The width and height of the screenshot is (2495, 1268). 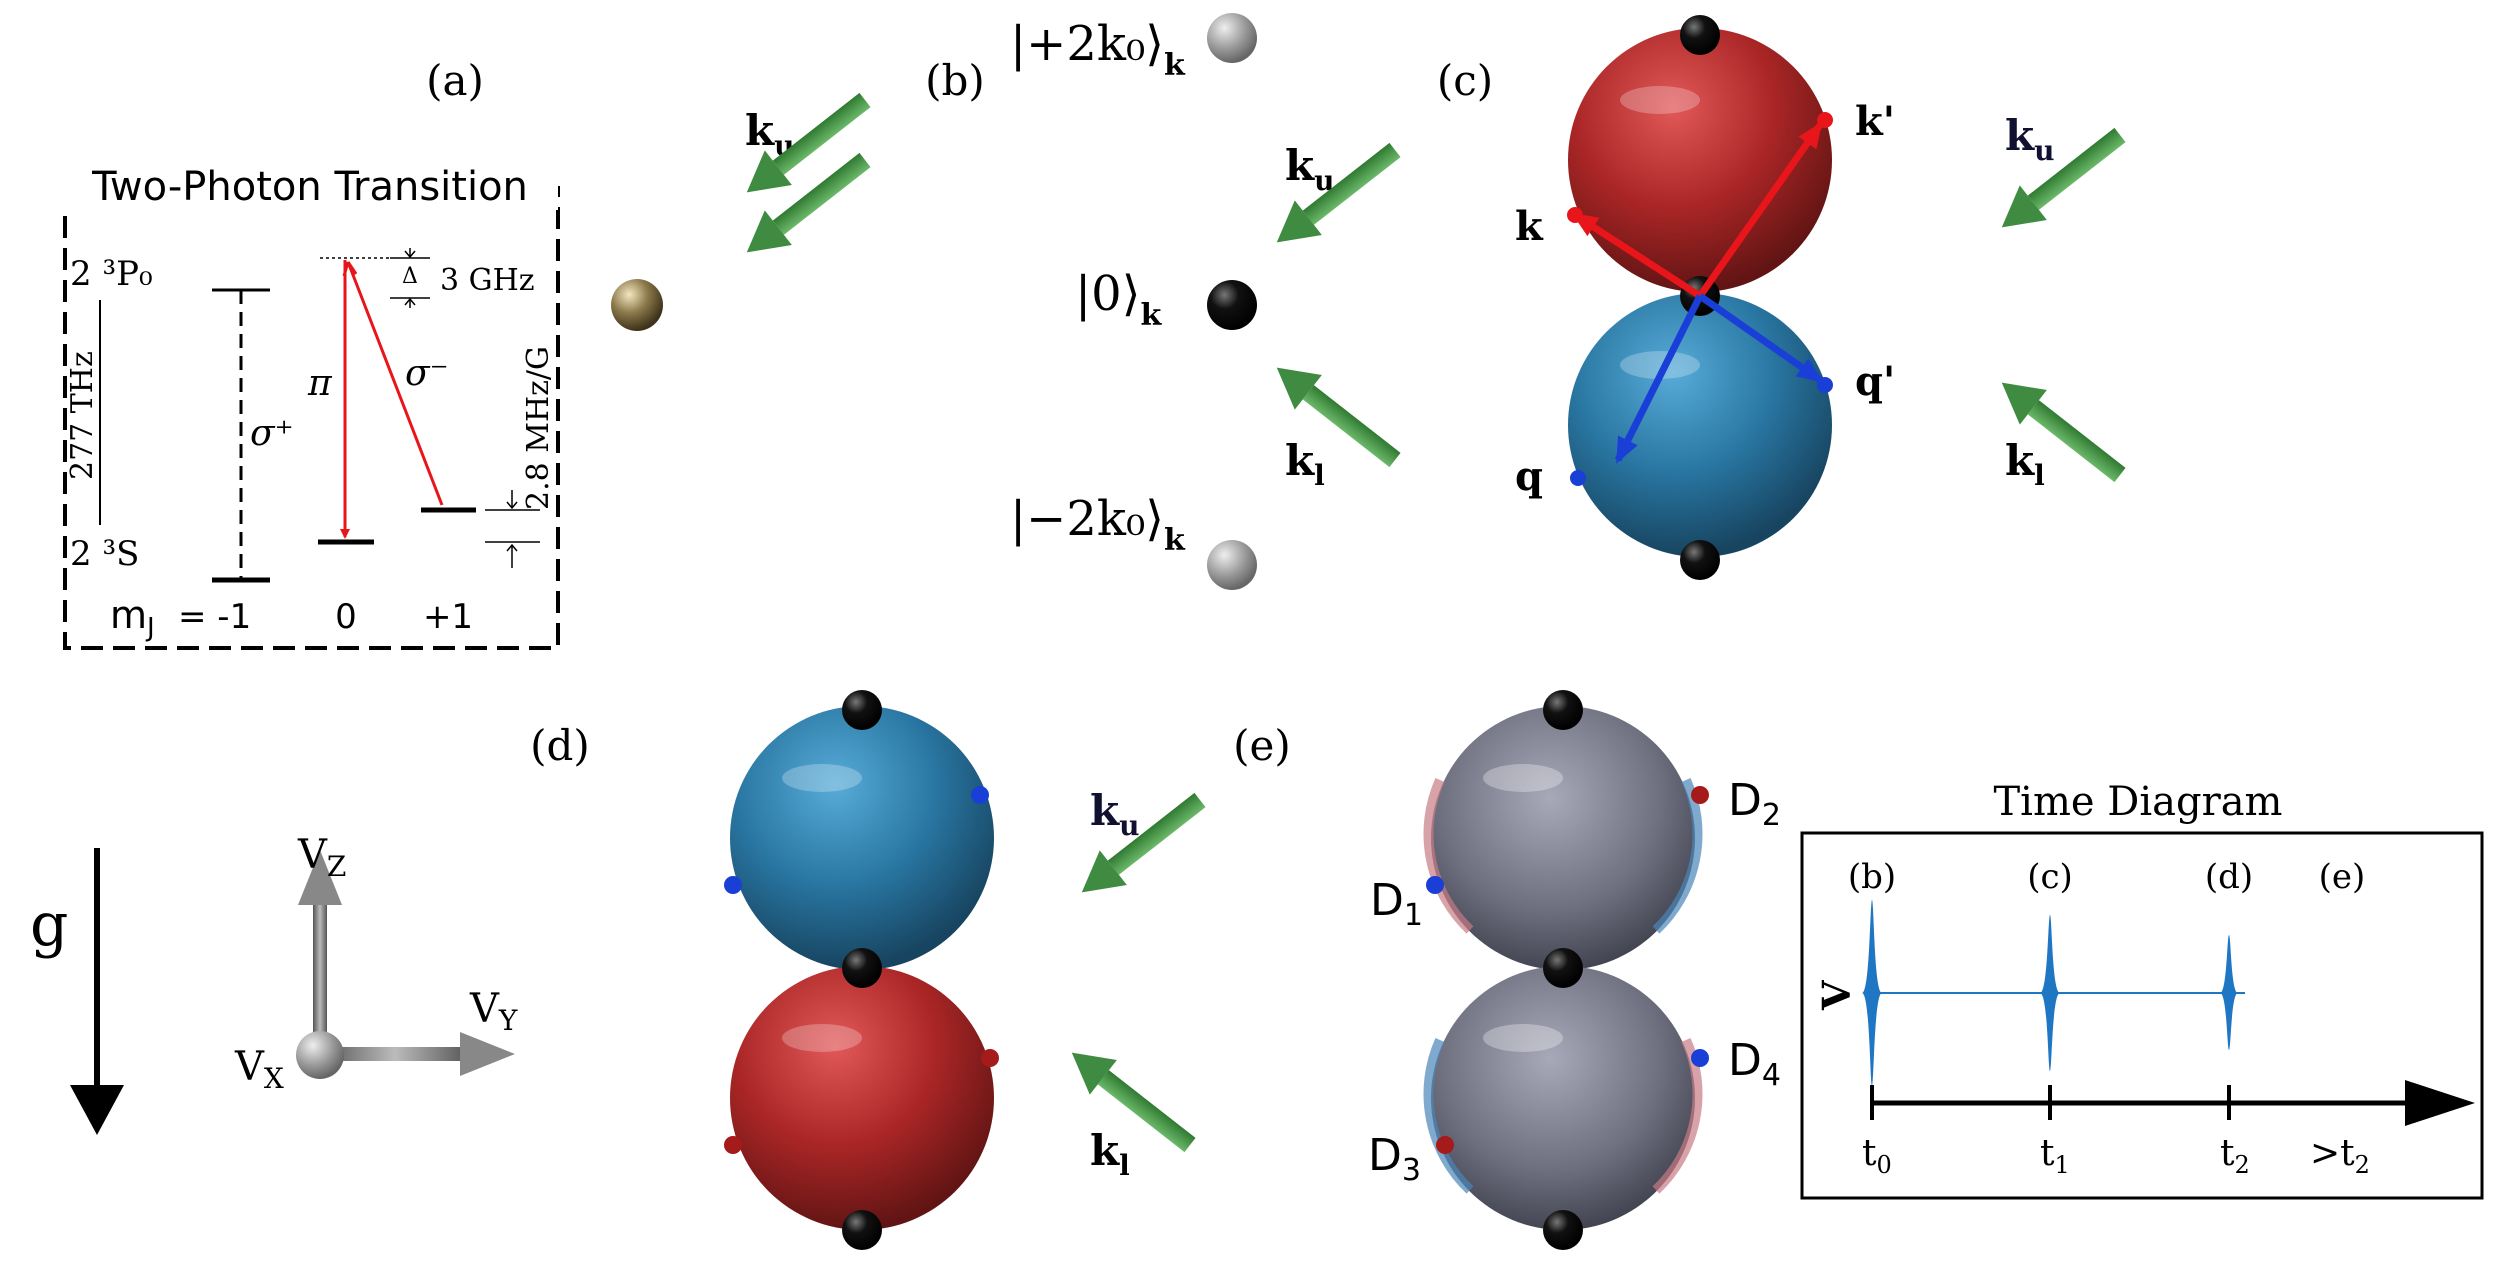 What do you see at coordinates (862, 1098) in the screenshot?
I see `sphere-red-d` at bounding box center [862, 1098].